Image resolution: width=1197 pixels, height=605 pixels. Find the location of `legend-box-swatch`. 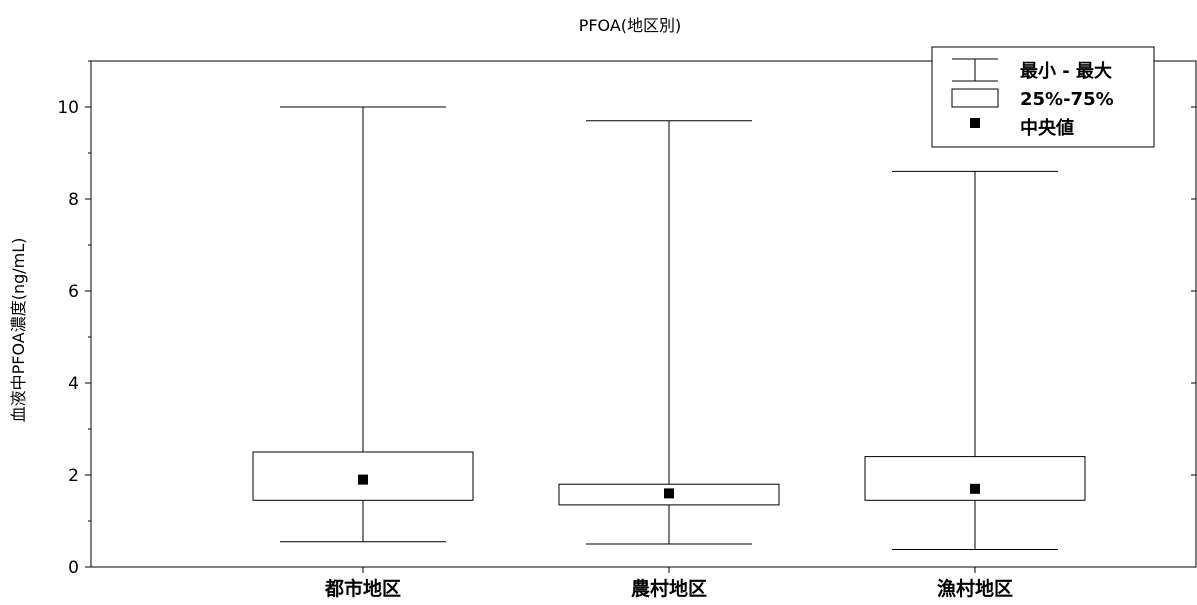

legend-box-swatch is located at coordinates (975, 98).